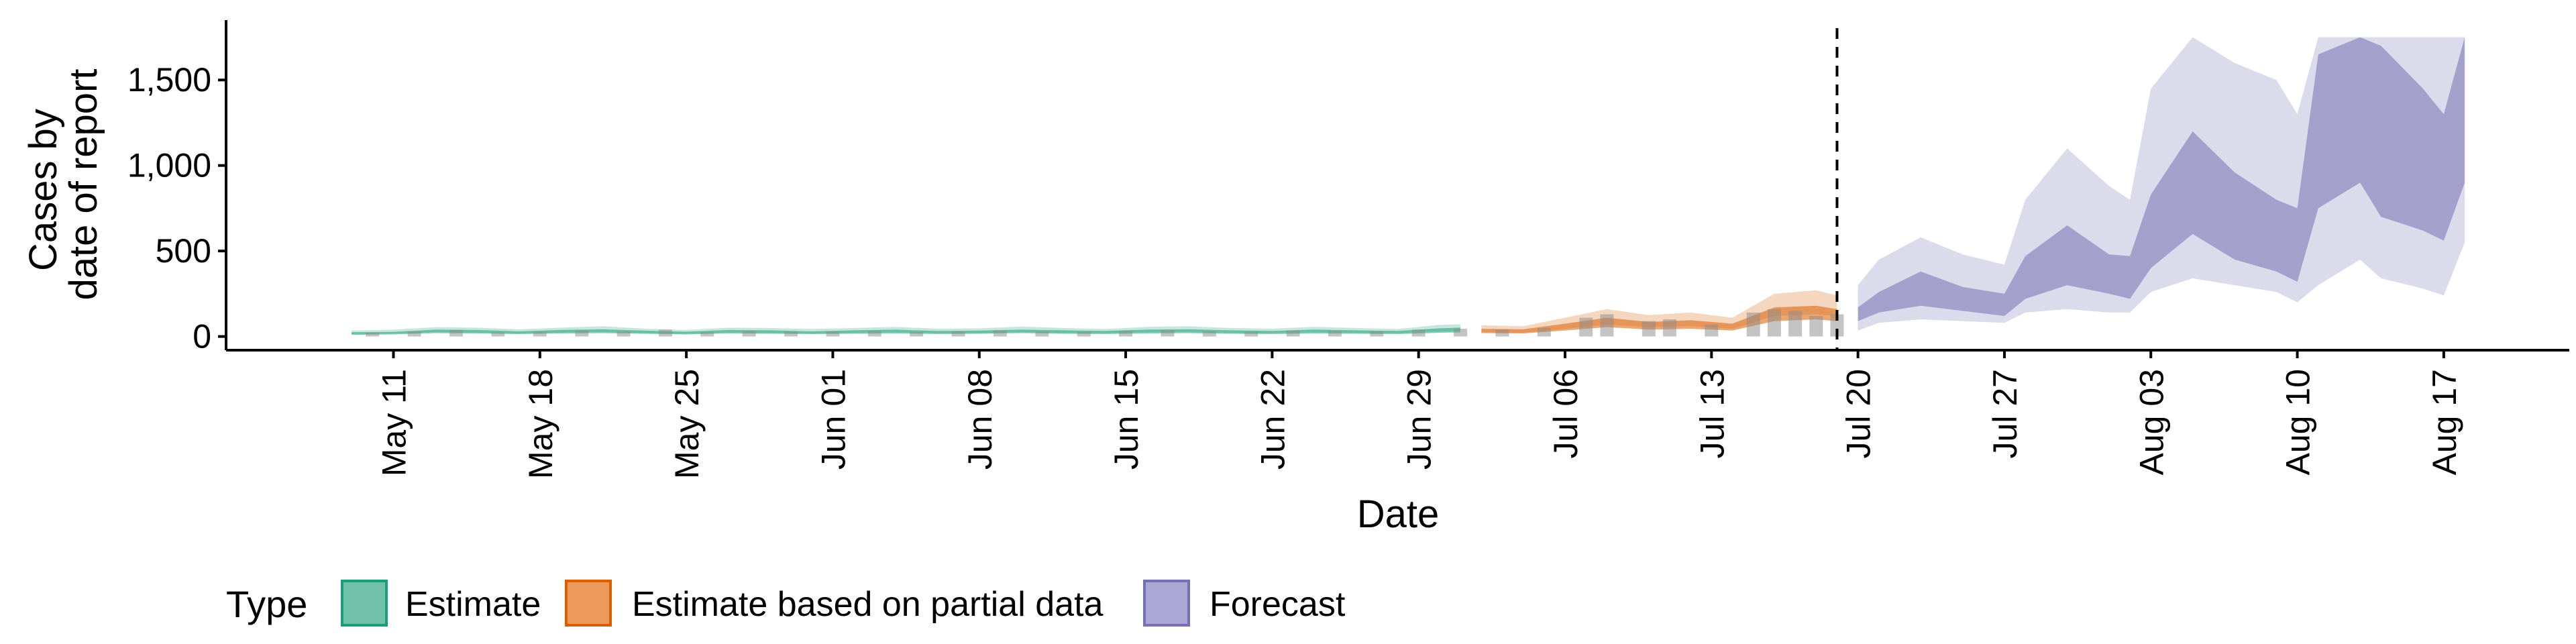  What do you see at coordinates (176, 208) in the screenshot?
I see `y-axis-ticks: 0 500 1,000 1,500` at bounding box center [176, 208].